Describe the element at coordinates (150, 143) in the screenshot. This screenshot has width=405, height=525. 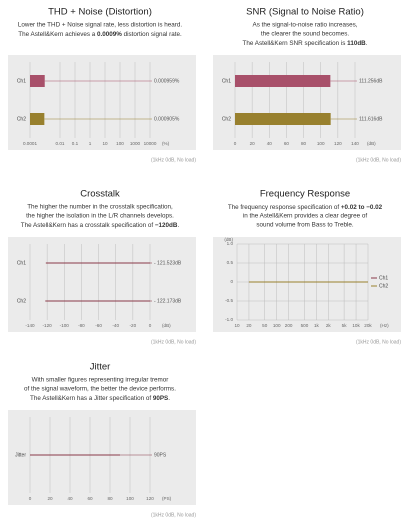
I see `x-tick-label: 10000` at that location.